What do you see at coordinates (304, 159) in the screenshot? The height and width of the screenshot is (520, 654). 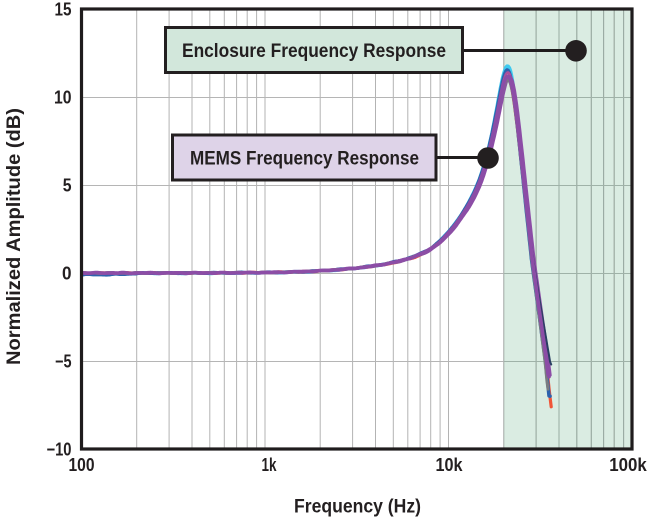 I see `svg-text: MEMS Frequency Response` at bounding box center [304, 159].